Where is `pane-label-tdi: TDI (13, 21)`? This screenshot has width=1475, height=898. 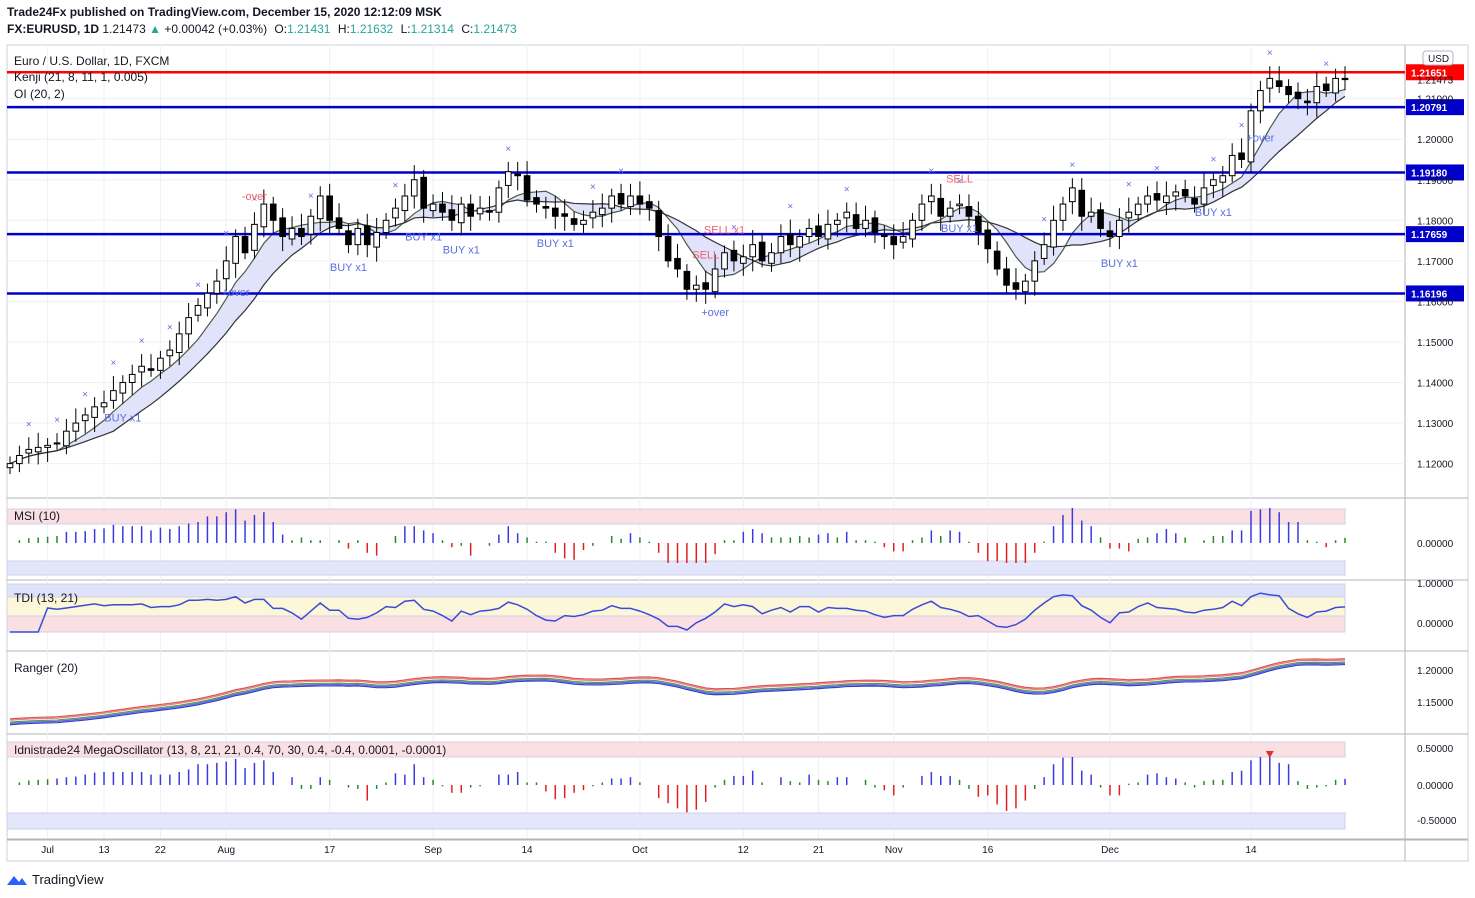 pane-label-tdi: TDI (13, 21) is located at coordinates (46, 598).